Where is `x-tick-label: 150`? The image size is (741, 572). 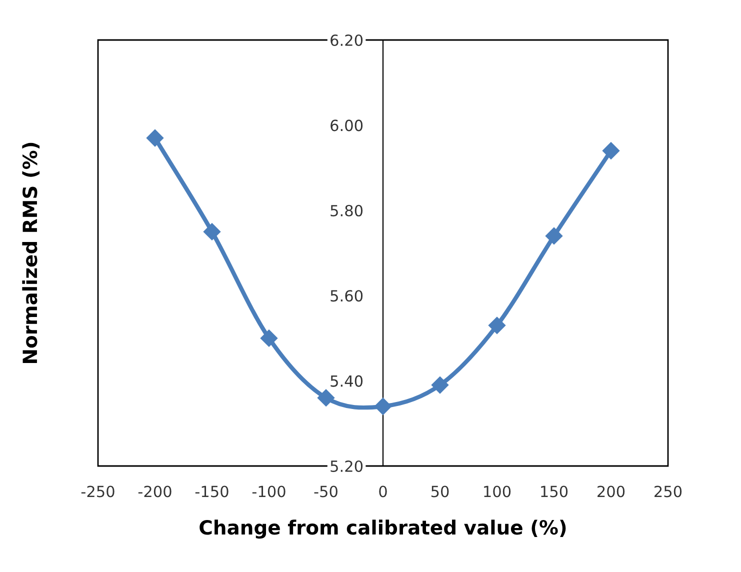 x-tick-label: 150 is located at coordinates (554, 492).